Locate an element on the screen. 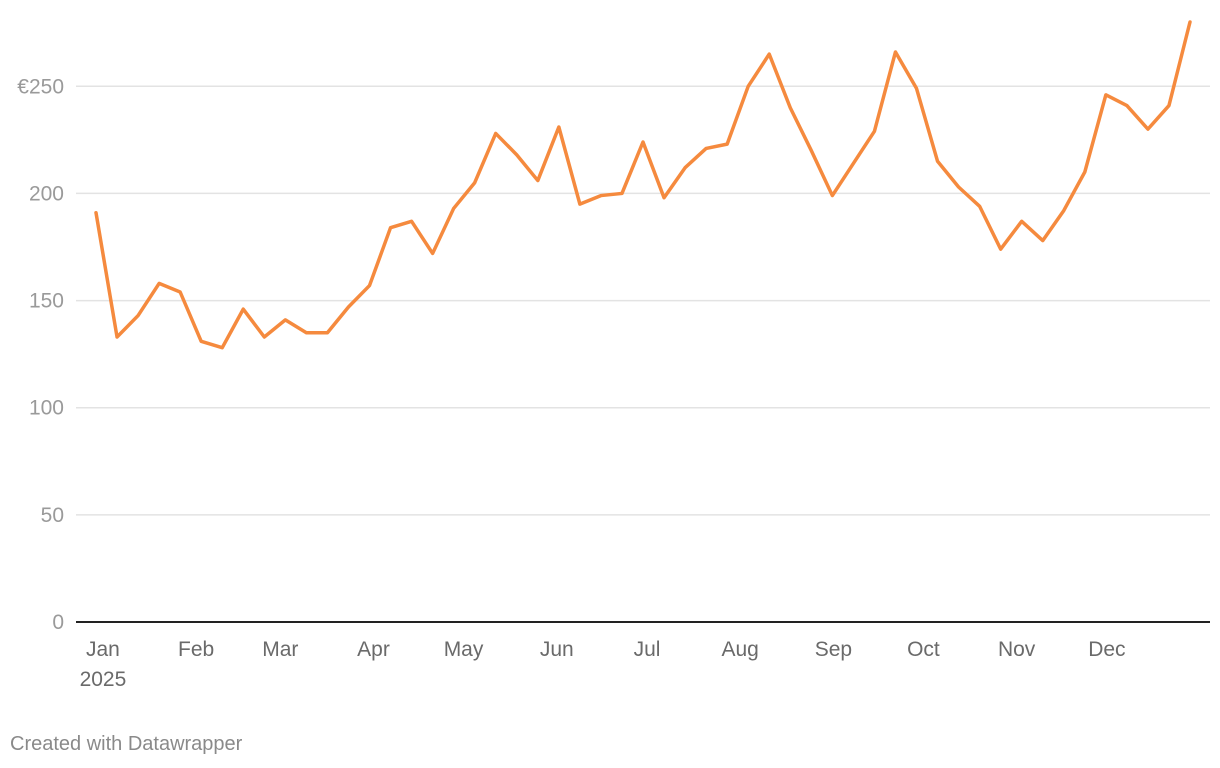  x-tick-label: Dec is located at coordinates (1106, 649).